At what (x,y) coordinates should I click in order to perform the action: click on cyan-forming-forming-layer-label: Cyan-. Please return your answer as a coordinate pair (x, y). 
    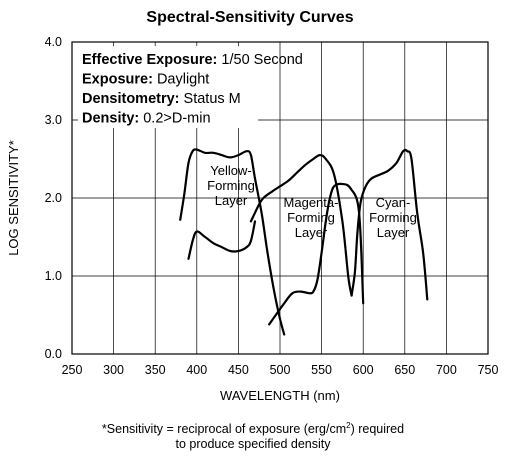
    Looking at the image, I should click on (393, 202).